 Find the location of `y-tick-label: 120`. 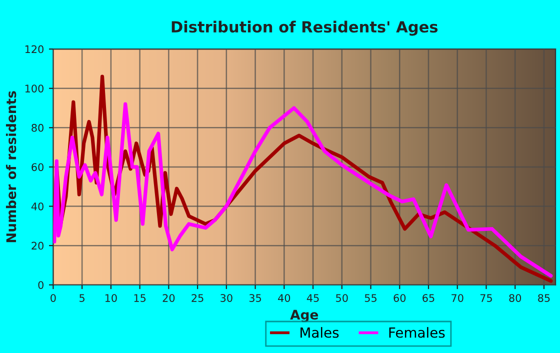

y-tick-label: 120 is located at coordinates (34, 49).